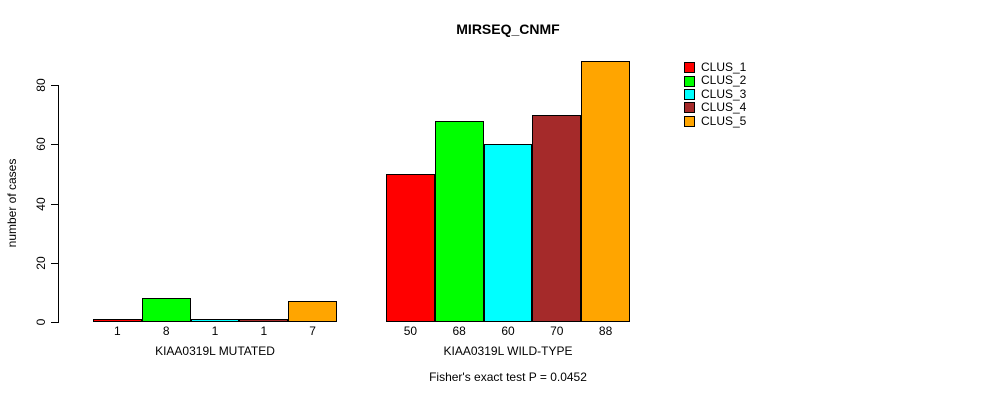 The image size is (990, 400). I want to click on group-label: KIAA0319L WILD-TYPE, so click(508, 351).